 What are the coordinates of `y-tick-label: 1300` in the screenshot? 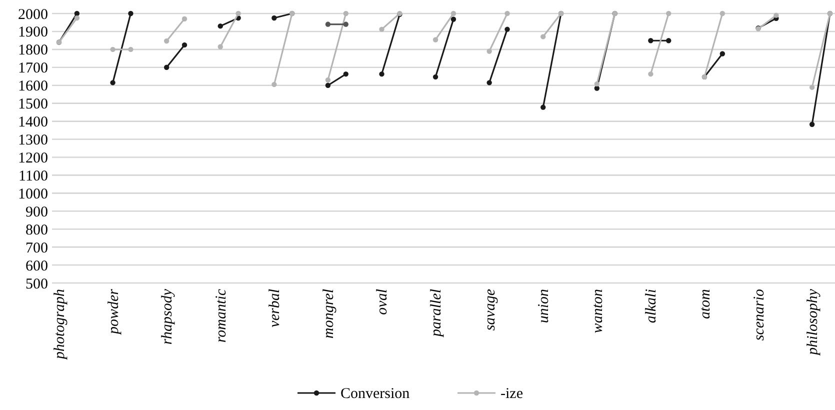 It's located at (33, 140).